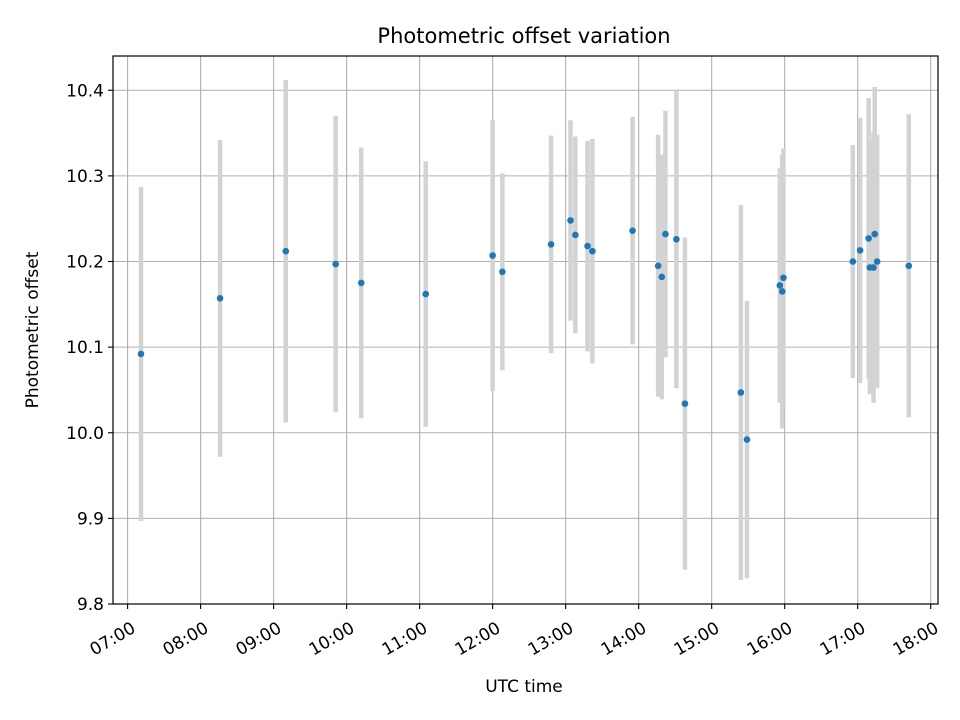  What do you see at coordinates (524, 687) in the screenshot?
I see `x-axis-label: UTC time` at bounding box center [524, 687].